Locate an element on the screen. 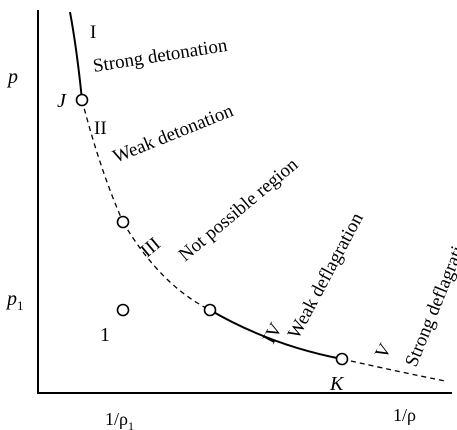  region-II-numeral: II is located at coordinates (100, 128).